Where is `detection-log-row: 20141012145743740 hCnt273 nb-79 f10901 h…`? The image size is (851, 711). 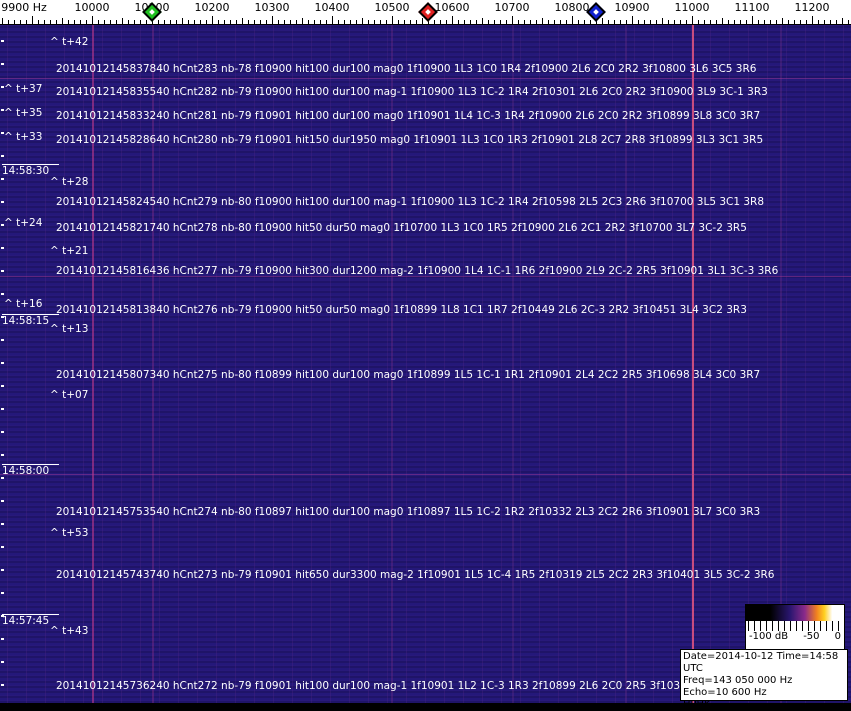
detection-log-row: 20141012145743740 hCnt273 nb-79 f10901 h… is located at coordinates (415, 575).